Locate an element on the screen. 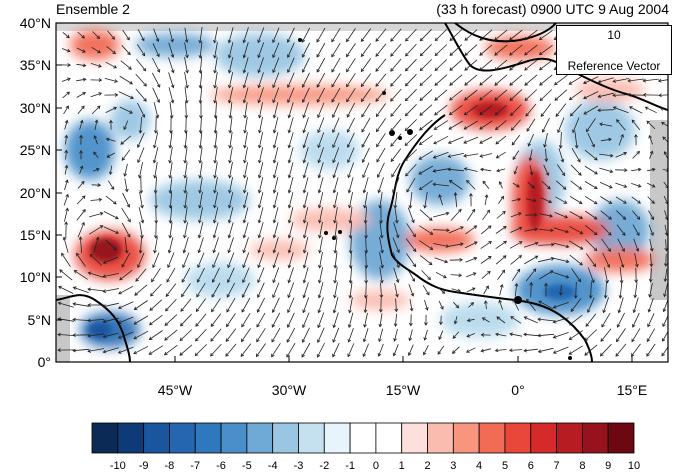  reference-vector-box: 10 Reference Vector is located at coordinates (614, 50).